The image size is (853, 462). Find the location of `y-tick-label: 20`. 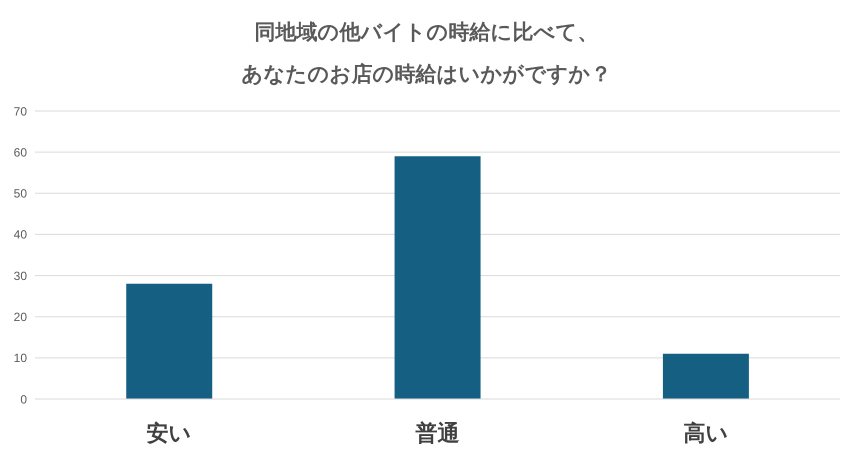

y-tick-label: 20 is located at coordinates (21, 317).